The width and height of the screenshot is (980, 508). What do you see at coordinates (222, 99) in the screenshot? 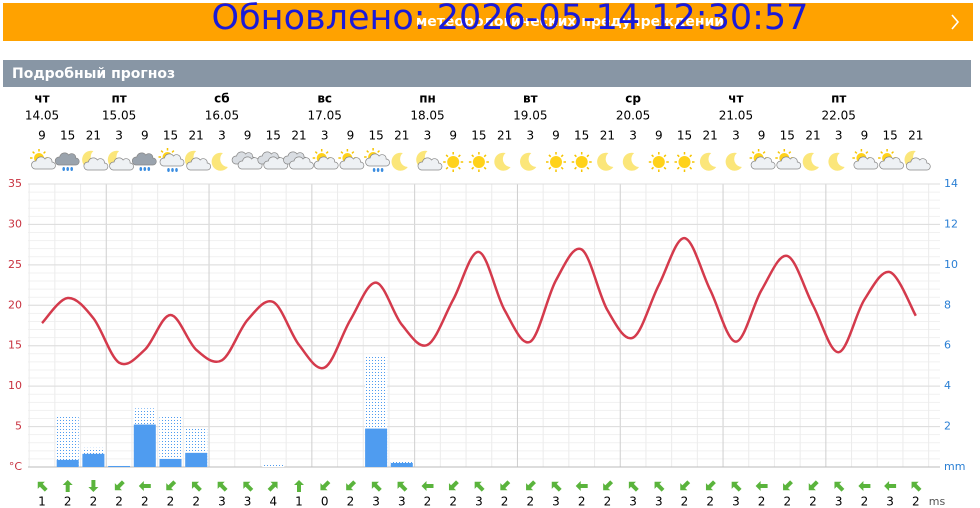
I see `day-name: сб` at bounding box center [222, 99].